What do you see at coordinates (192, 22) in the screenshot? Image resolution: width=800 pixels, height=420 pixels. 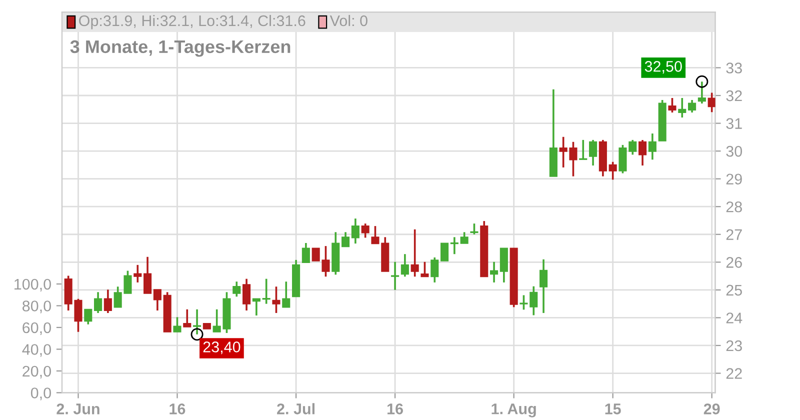 I see `annotation: Op:31.9, Hi:32.1, Lo:31.4, Cl:31.6` at bounding box center [192, 22].